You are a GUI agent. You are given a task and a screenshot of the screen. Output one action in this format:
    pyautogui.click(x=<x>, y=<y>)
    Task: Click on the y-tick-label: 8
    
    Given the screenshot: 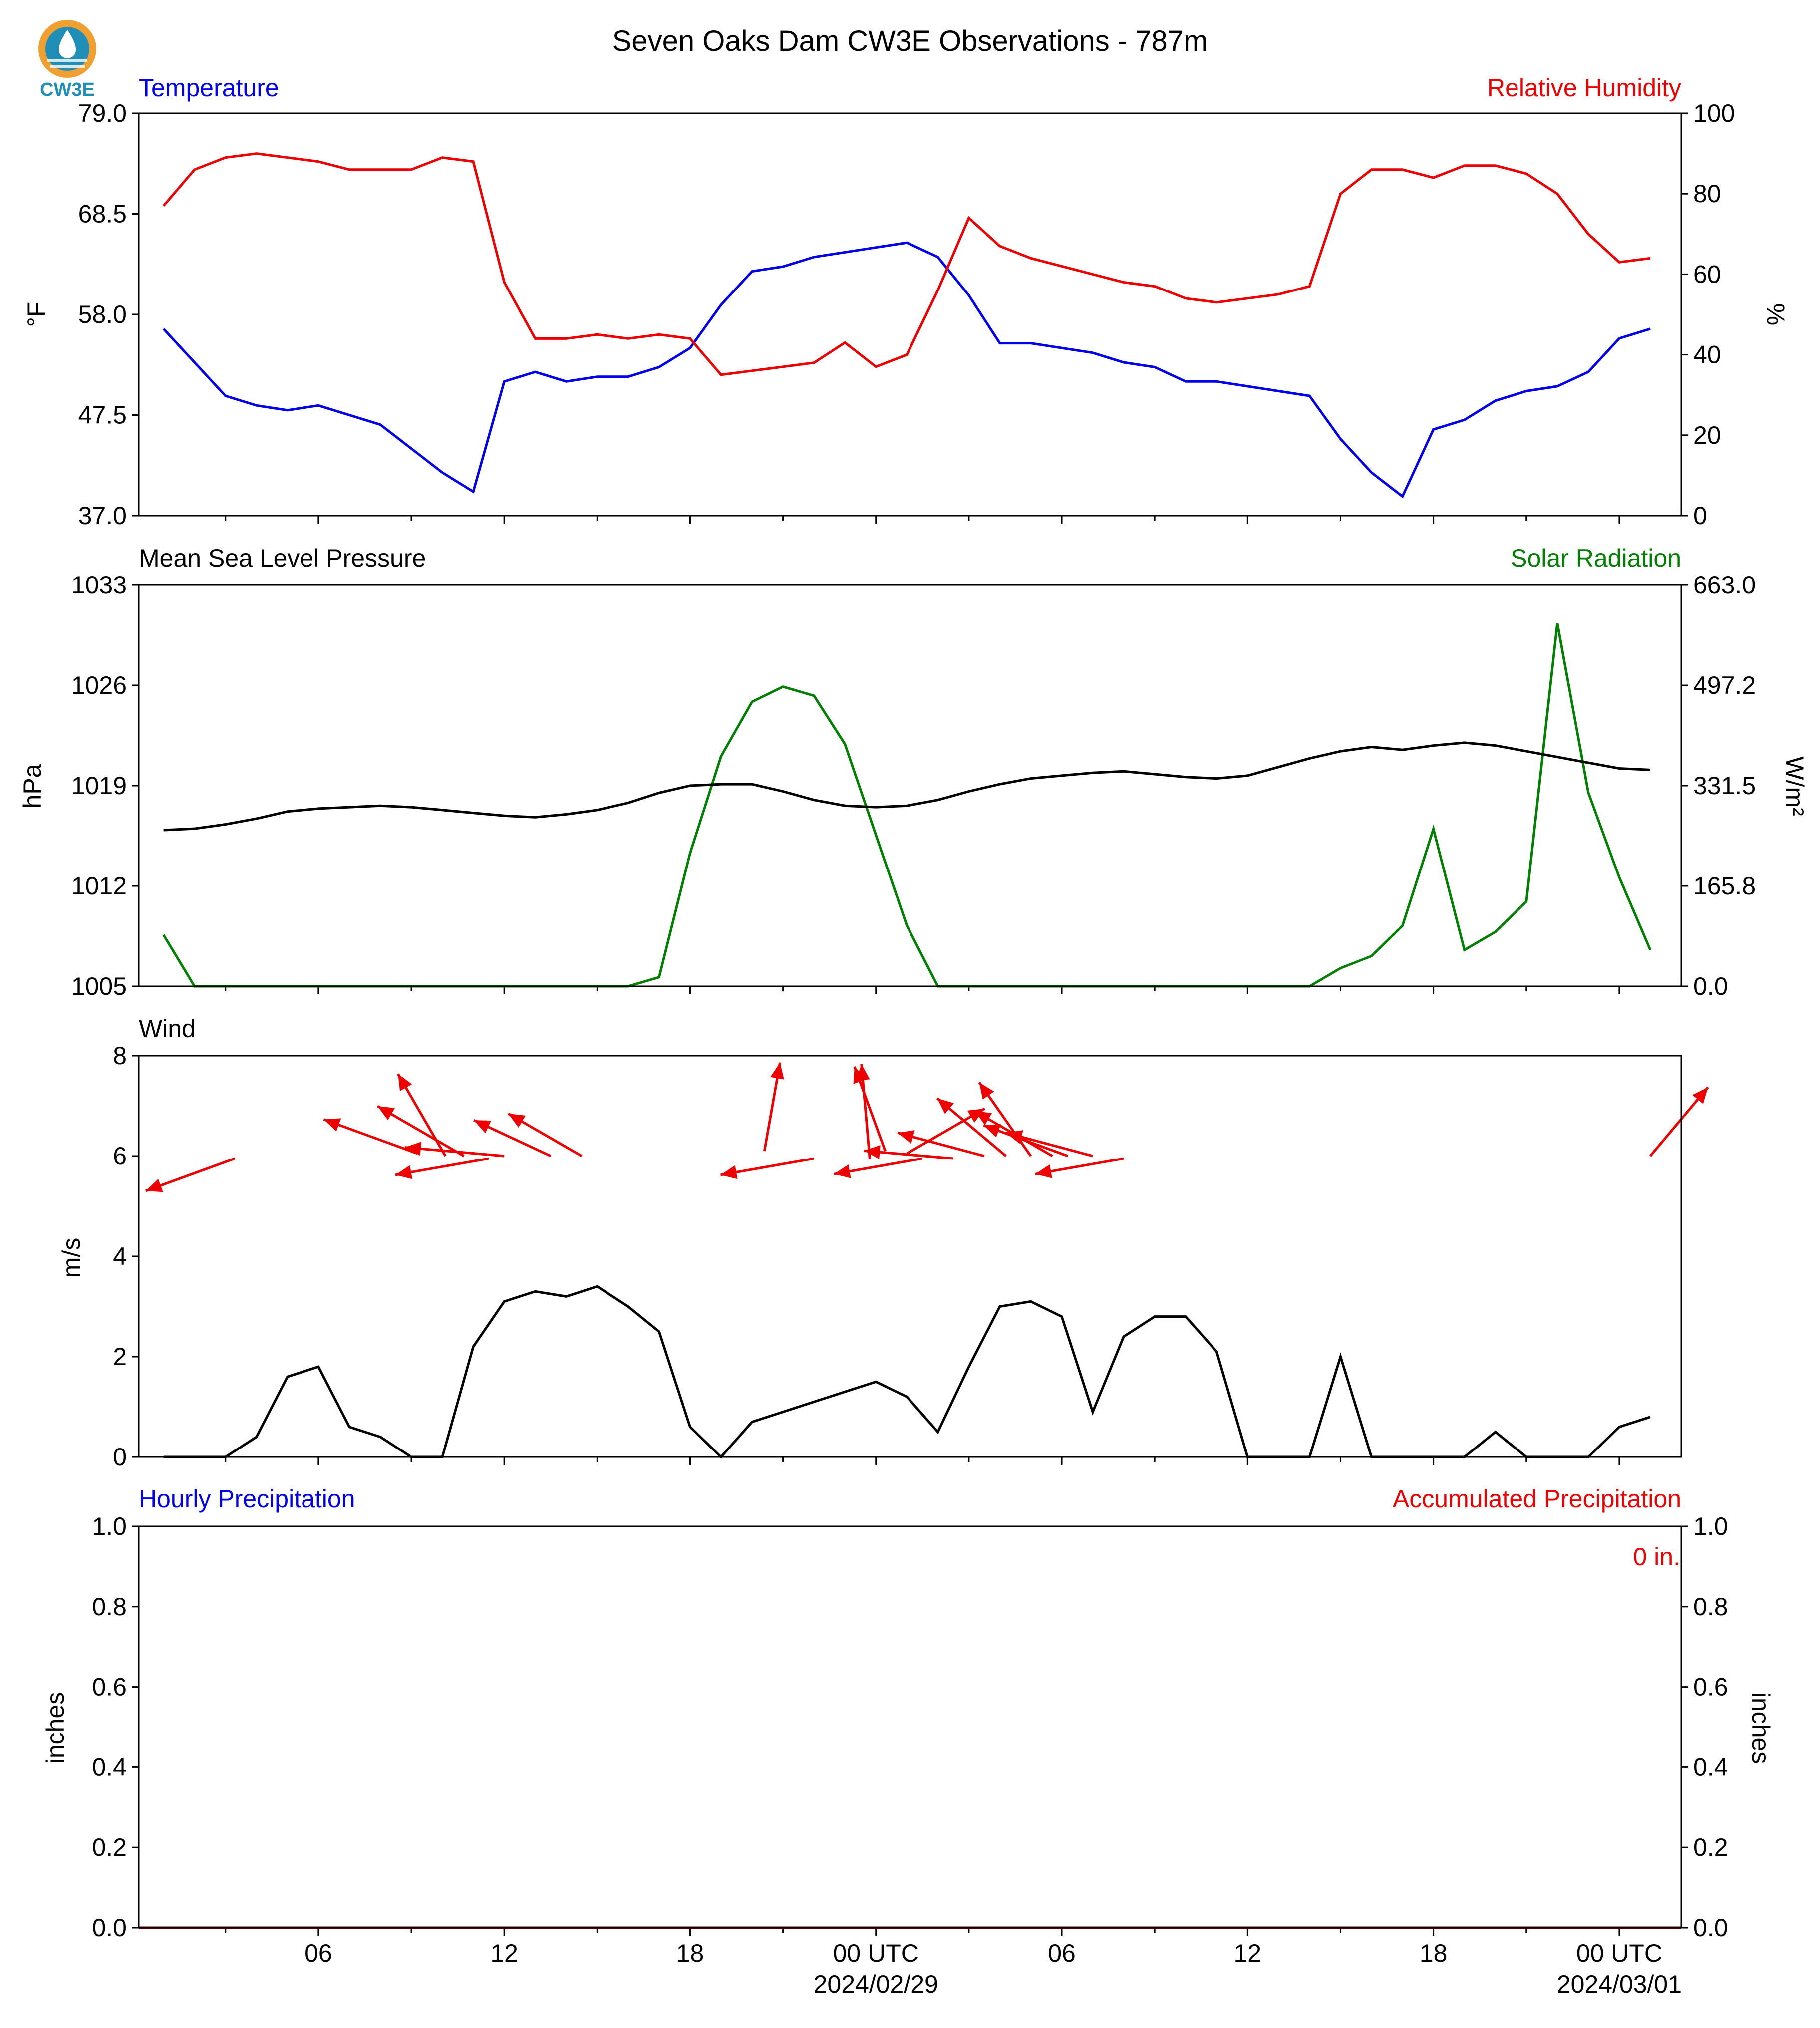 What is the action you would take?
    pyautogui.click(x=120, y=1056)
    